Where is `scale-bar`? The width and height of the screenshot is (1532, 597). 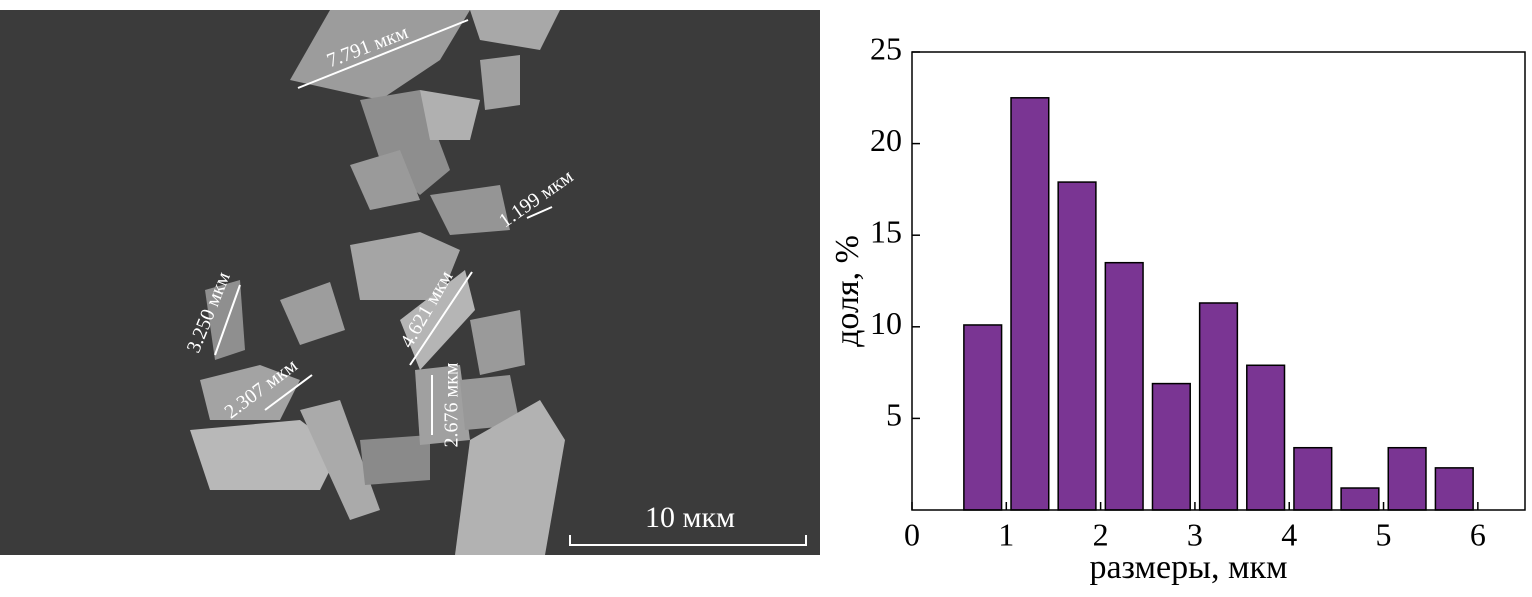
scale-bar is located at coordinates (688, 540).